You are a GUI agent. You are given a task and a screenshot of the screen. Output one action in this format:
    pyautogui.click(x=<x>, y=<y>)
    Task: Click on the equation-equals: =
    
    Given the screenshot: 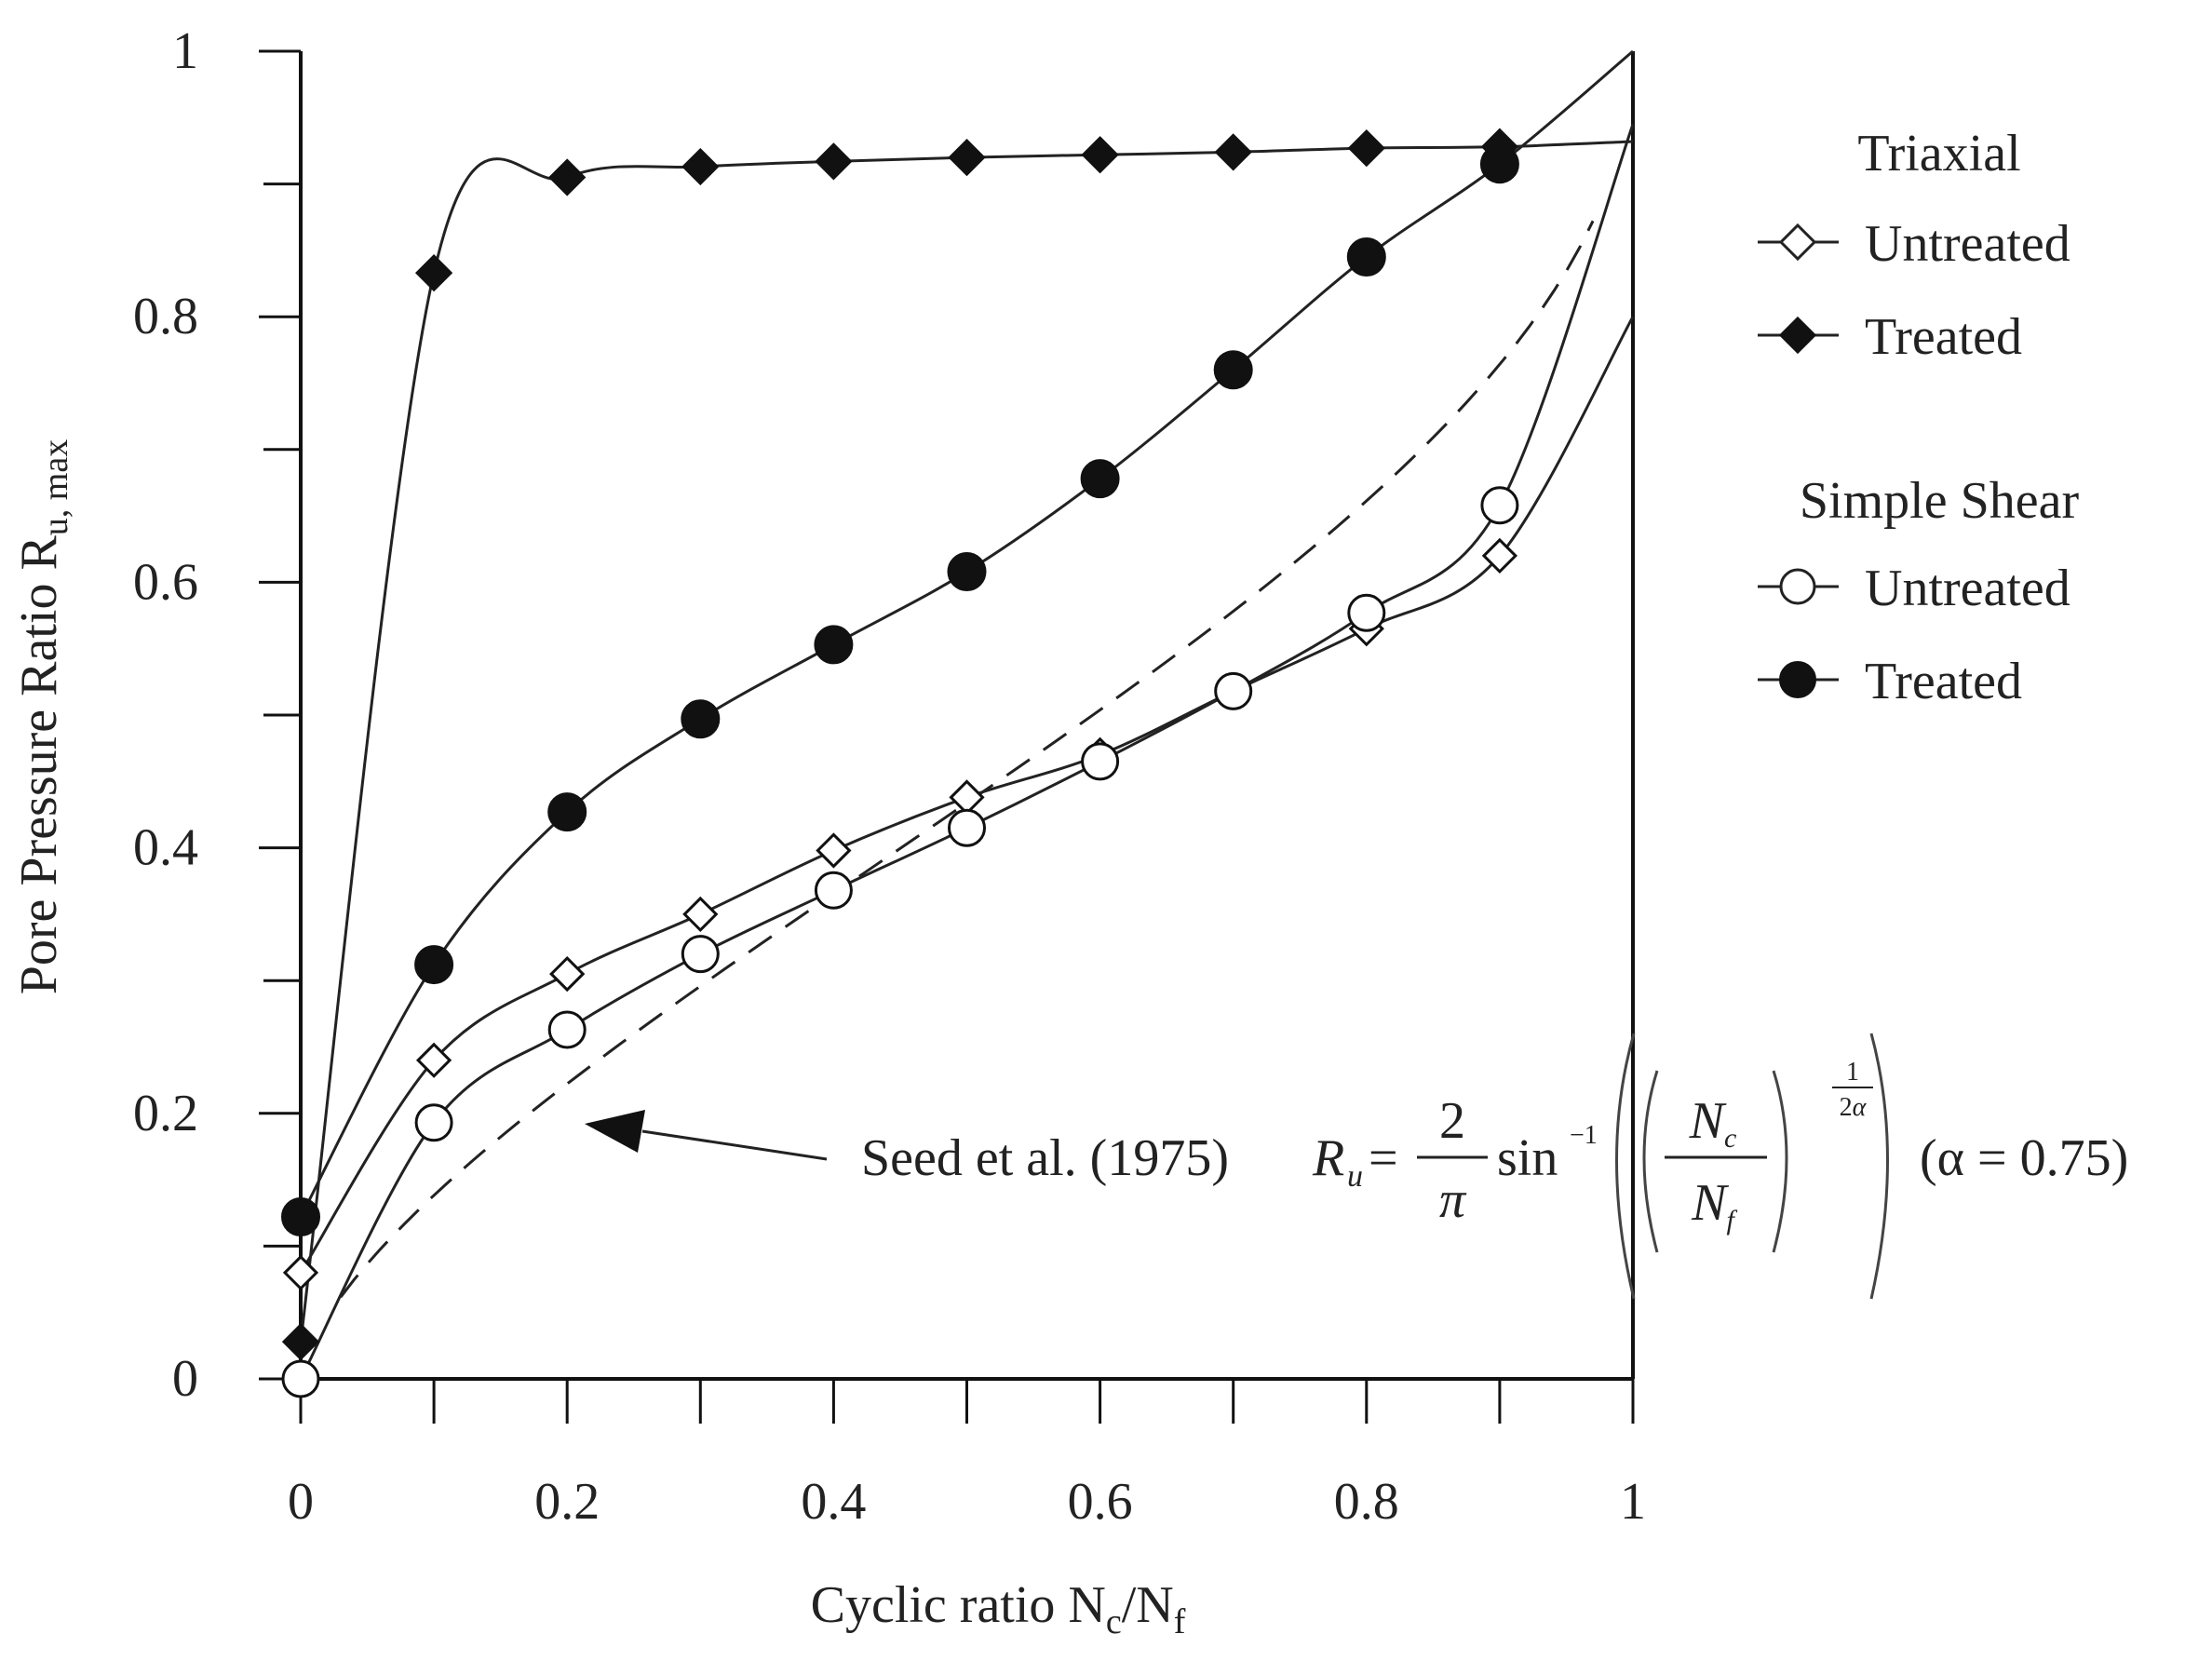 What is the action you would take?
    pyautogui.click(x=1383, y=1158)
    